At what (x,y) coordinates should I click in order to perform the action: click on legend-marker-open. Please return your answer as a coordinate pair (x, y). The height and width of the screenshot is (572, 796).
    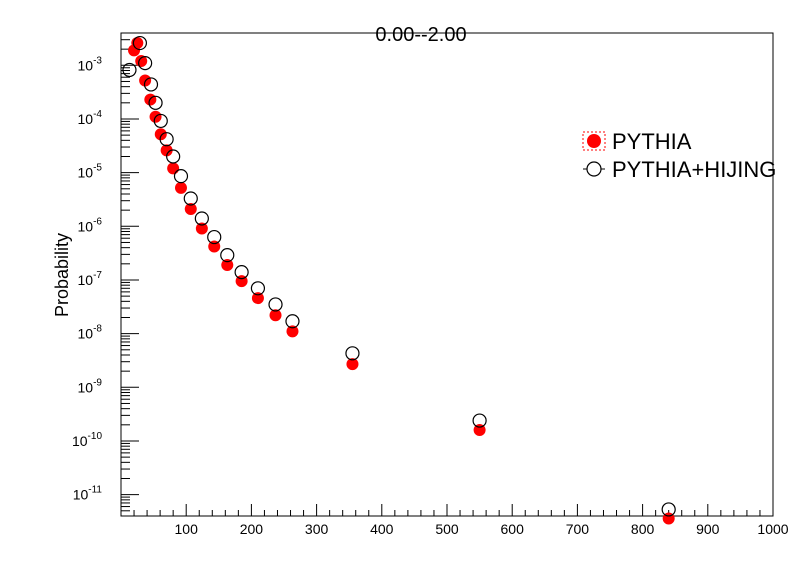
    Looking at the image, I should click on (594, 169).